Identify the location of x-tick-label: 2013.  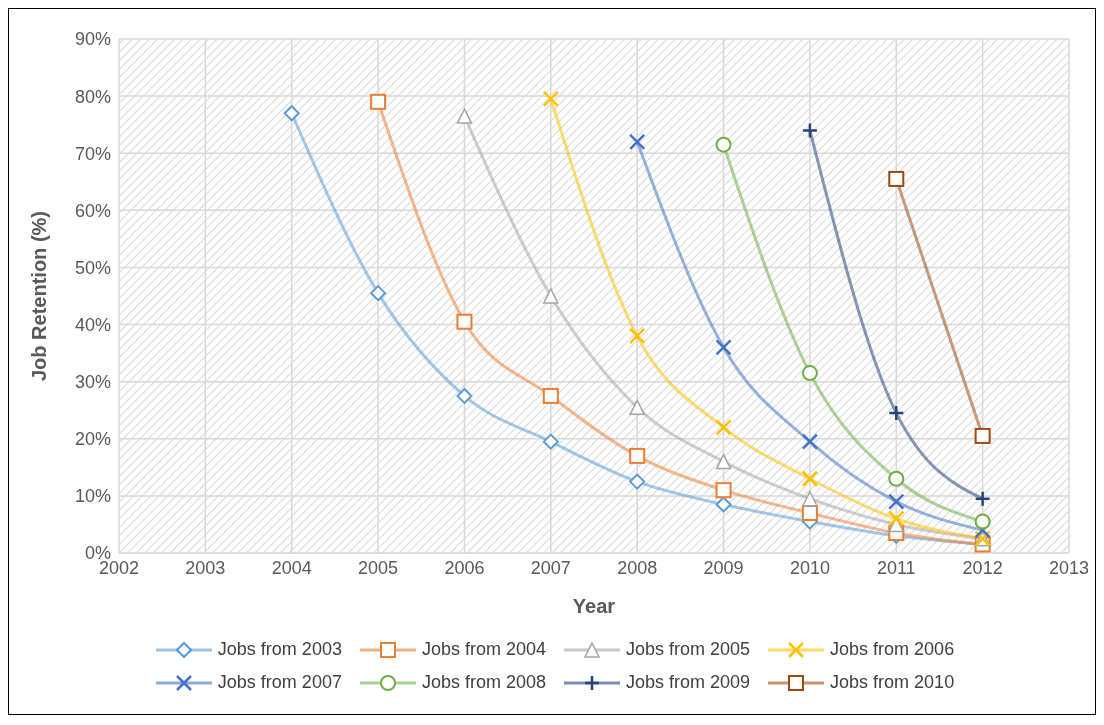
(1069, 567).